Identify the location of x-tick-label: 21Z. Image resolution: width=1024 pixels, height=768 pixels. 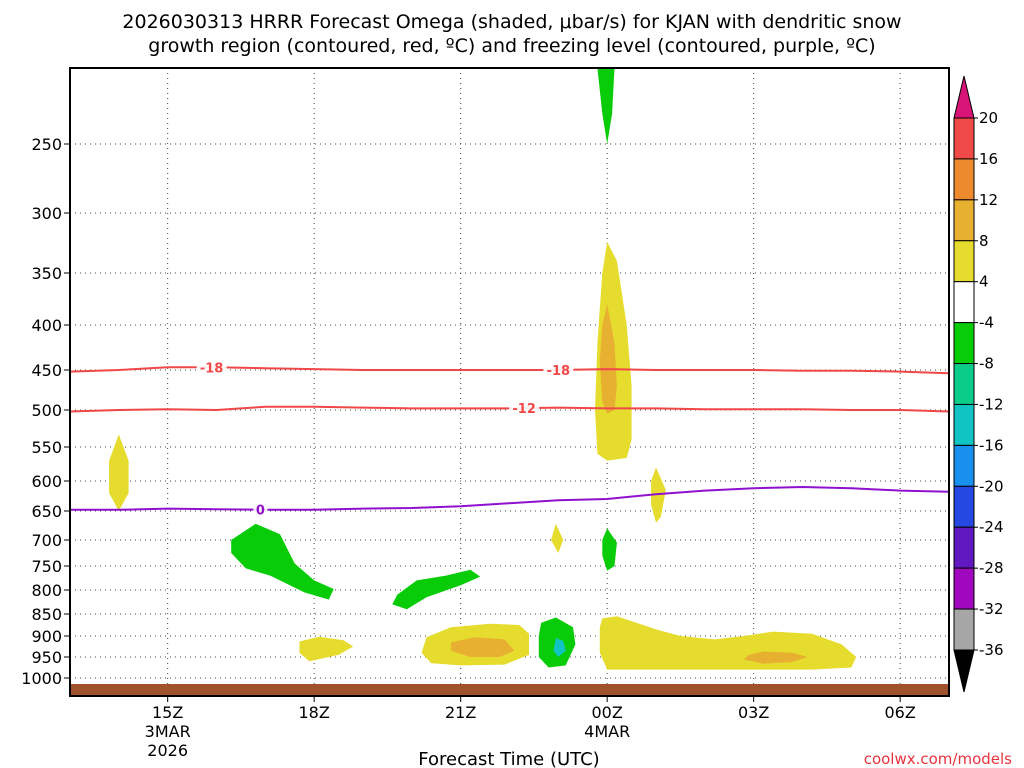
(460, 712).